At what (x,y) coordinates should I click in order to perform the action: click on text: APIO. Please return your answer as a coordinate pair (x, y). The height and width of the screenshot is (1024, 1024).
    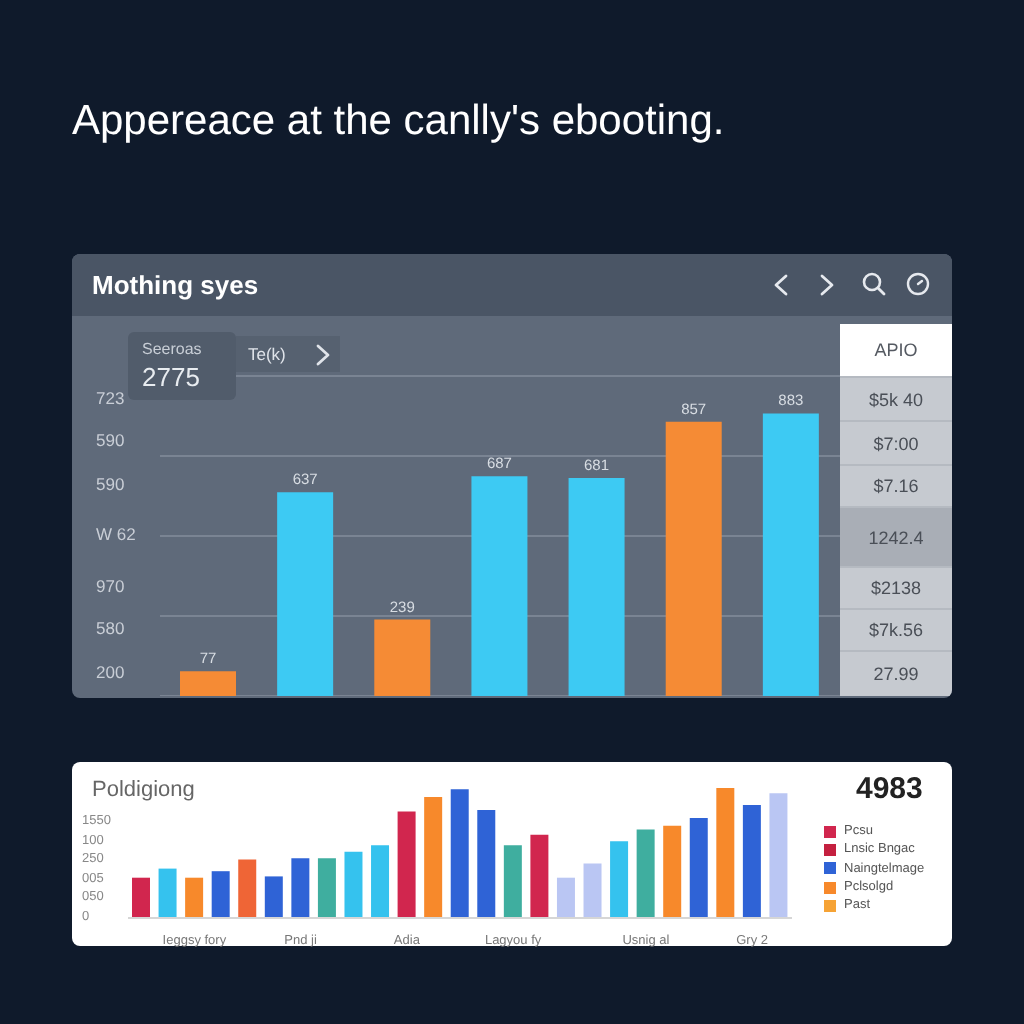
    Looking at the image, I should click on (896, 350).